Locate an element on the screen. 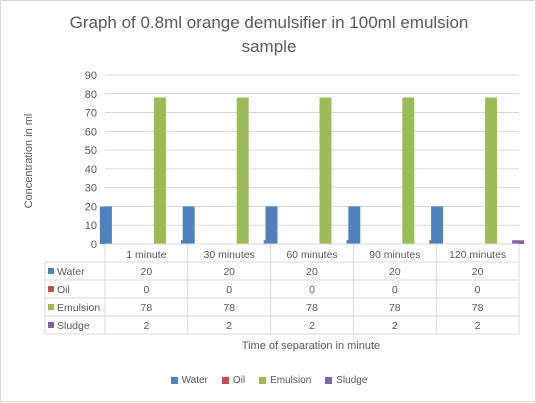  y-tick-label: 40 is located at coordinates (91, 170).